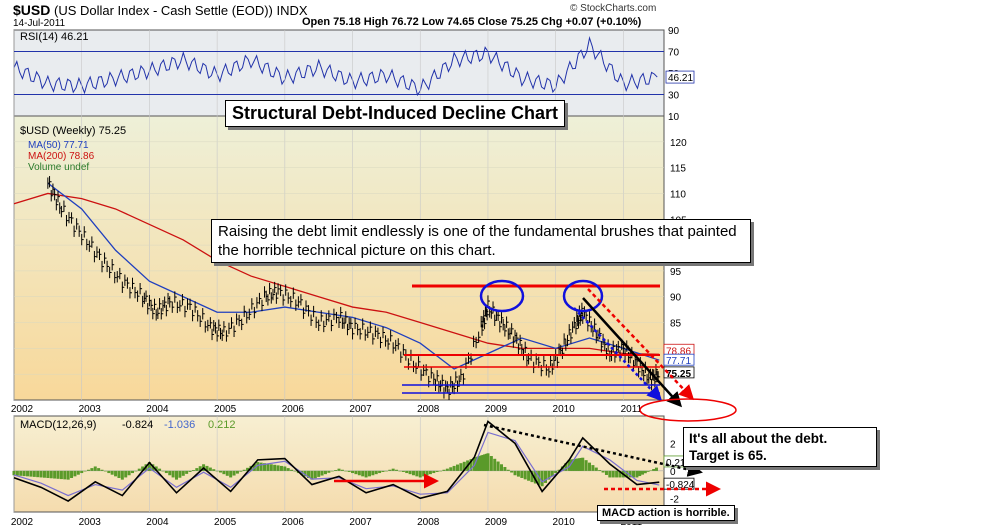 The image size is (1000, 530). I want to click on price-last-value: 78.86, so click(678, 351).